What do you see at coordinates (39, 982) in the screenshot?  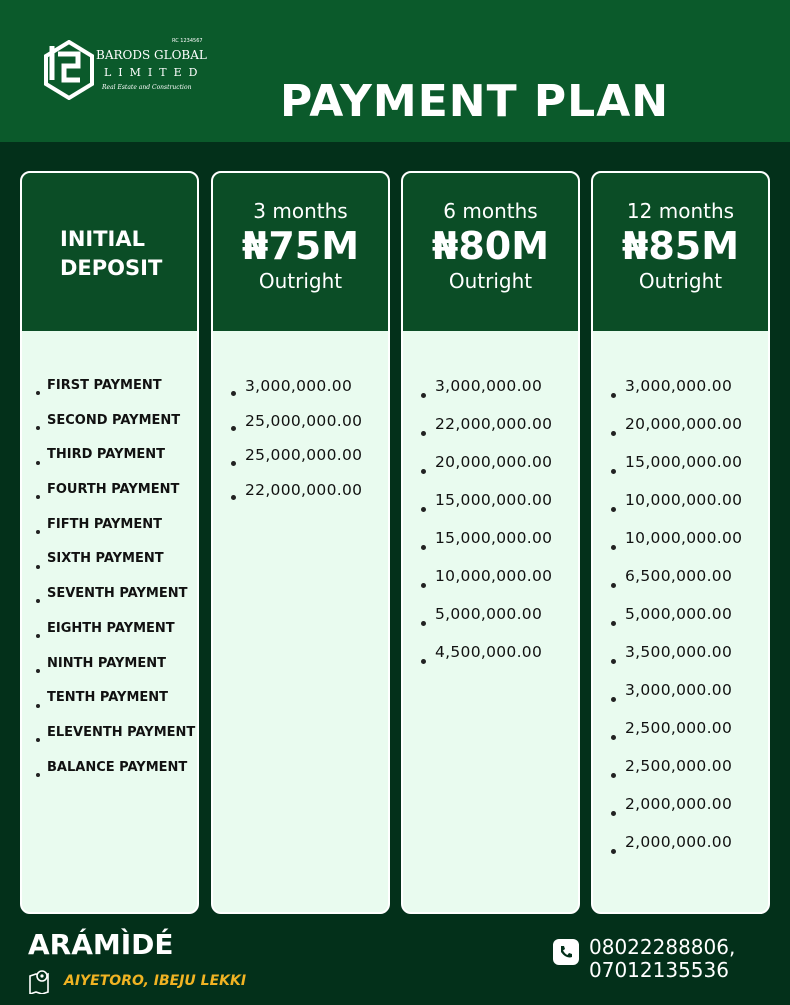 I see `map-pin-icon` at bounding box center [39, 982].